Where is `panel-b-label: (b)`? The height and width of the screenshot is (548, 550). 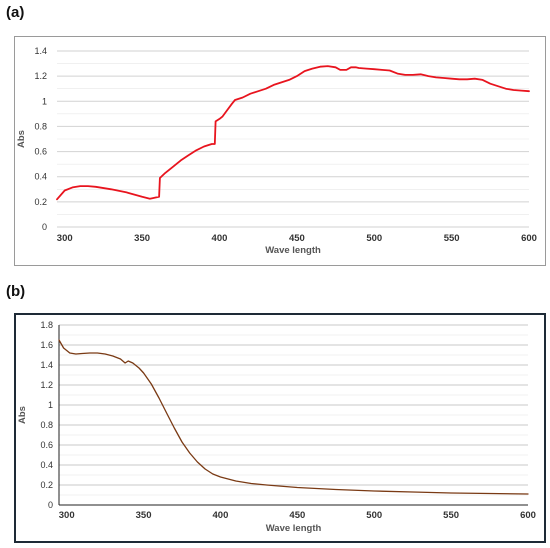 panel-b-label: (b) is located at coordinates (16, 291).